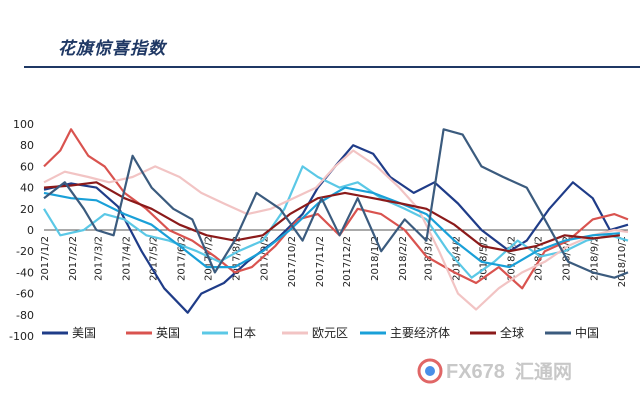  What do you see at coordinates (21, 336) in the screenshot?
I see `y-tick-label: -100` at bounding box center [21, 336].